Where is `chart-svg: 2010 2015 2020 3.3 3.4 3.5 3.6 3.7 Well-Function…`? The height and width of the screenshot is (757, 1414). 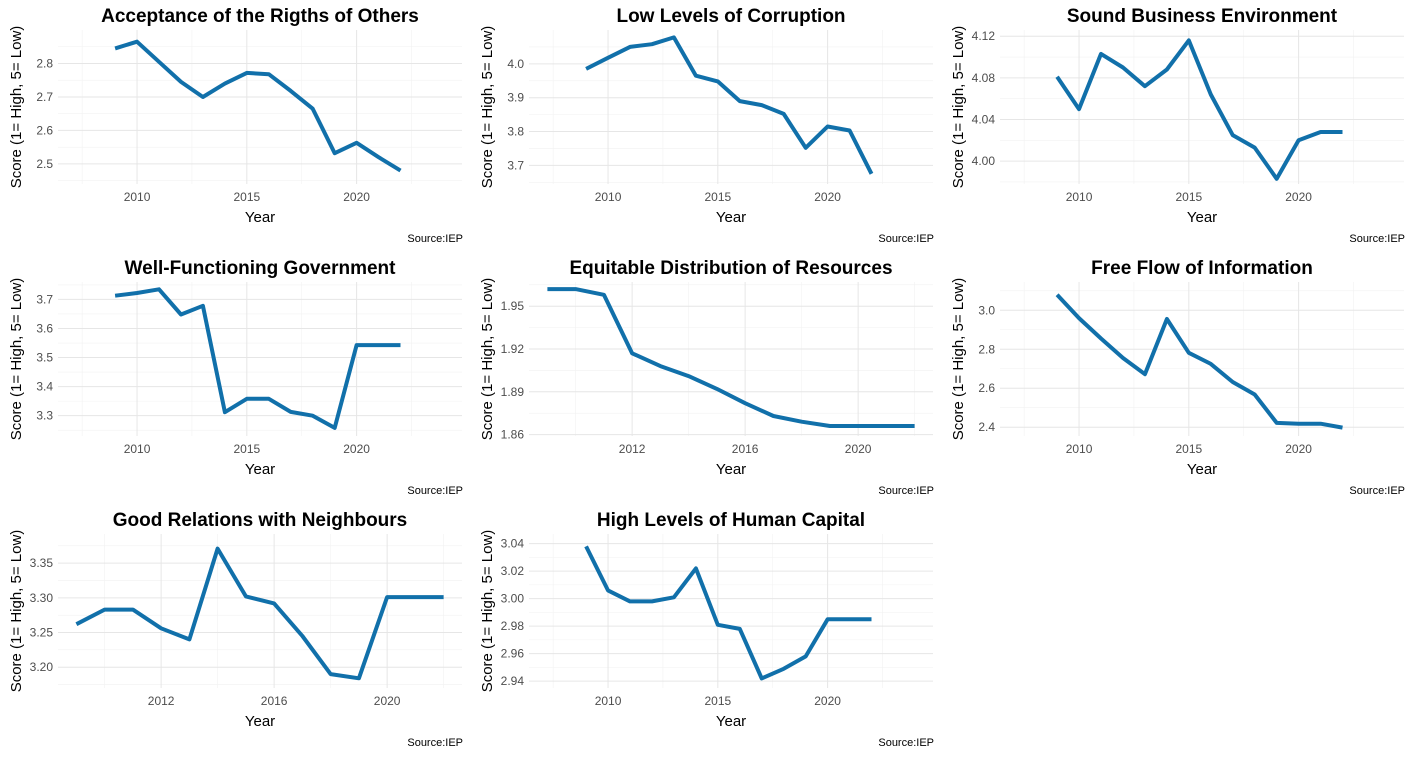 chart-svg: 2010 2015 2020 3.3 3.4 3.5 3.6 3.7 Well-Function… is located at coordinates (235, 377).